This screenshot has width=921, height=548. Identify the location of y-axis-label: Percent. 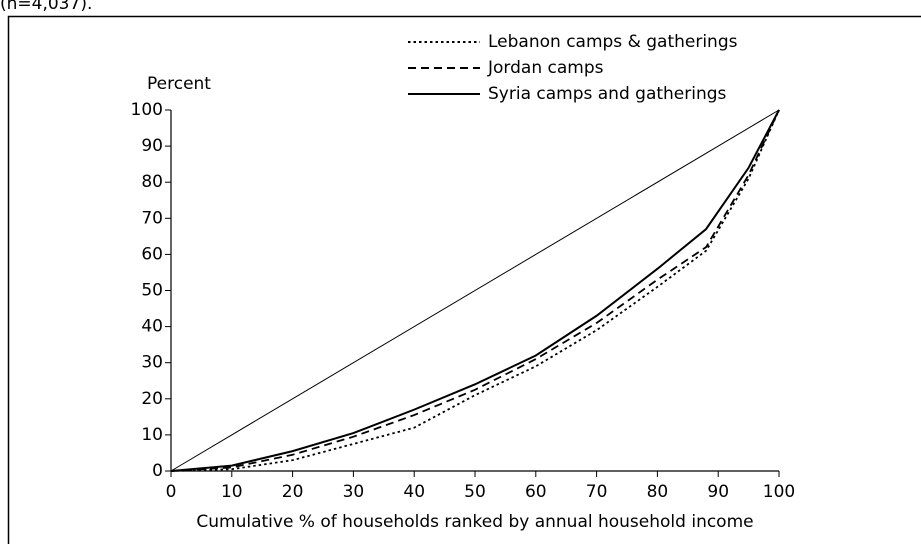
(179, 84).